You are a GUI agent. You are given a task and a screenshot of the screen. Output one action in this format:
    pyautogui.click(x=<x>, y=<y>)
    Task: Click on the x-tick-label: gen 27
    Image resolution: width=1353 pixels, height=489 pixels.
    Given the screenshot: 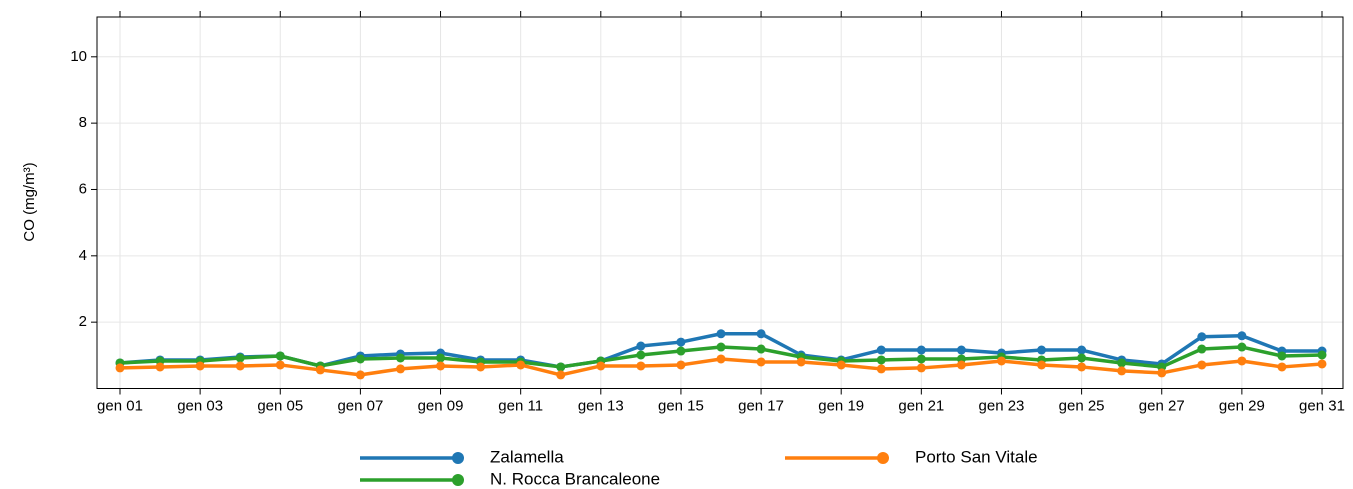 What is the action you would take?
    pyautogui.click(x=1162, y=405)
    